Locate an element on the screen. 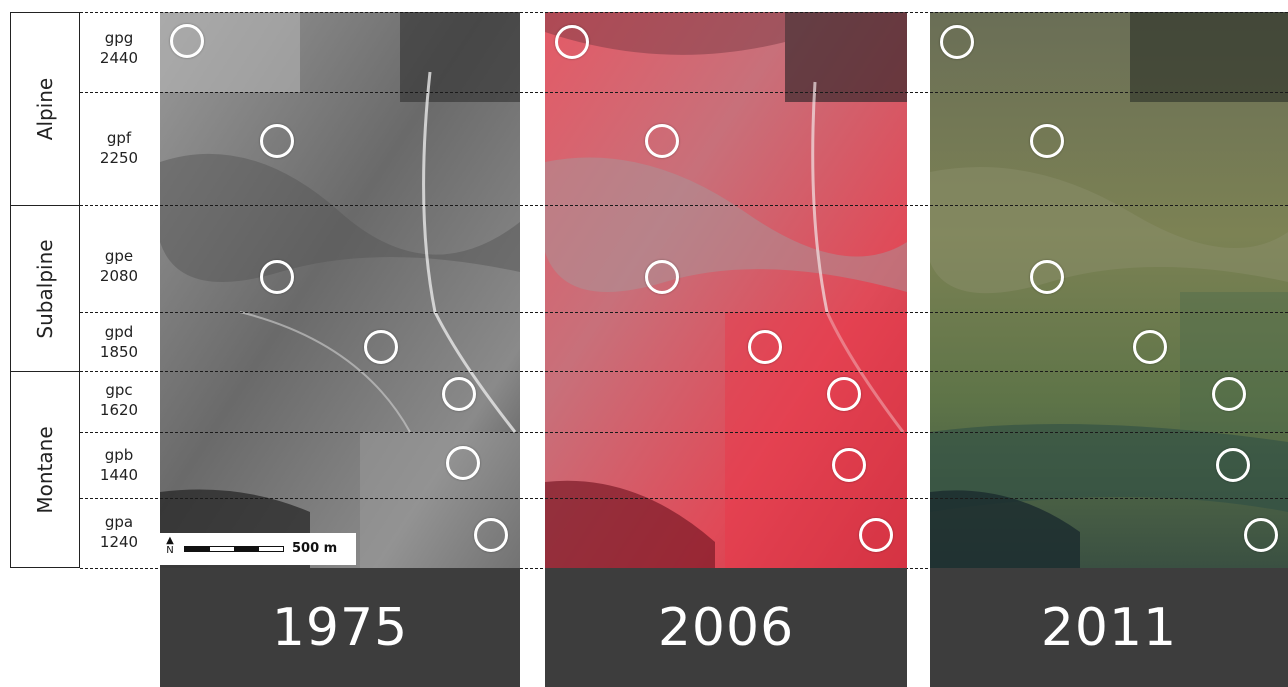 This screenshot has width=1288, height=687. plot-code: gpg is located at coordinates (119, 38).